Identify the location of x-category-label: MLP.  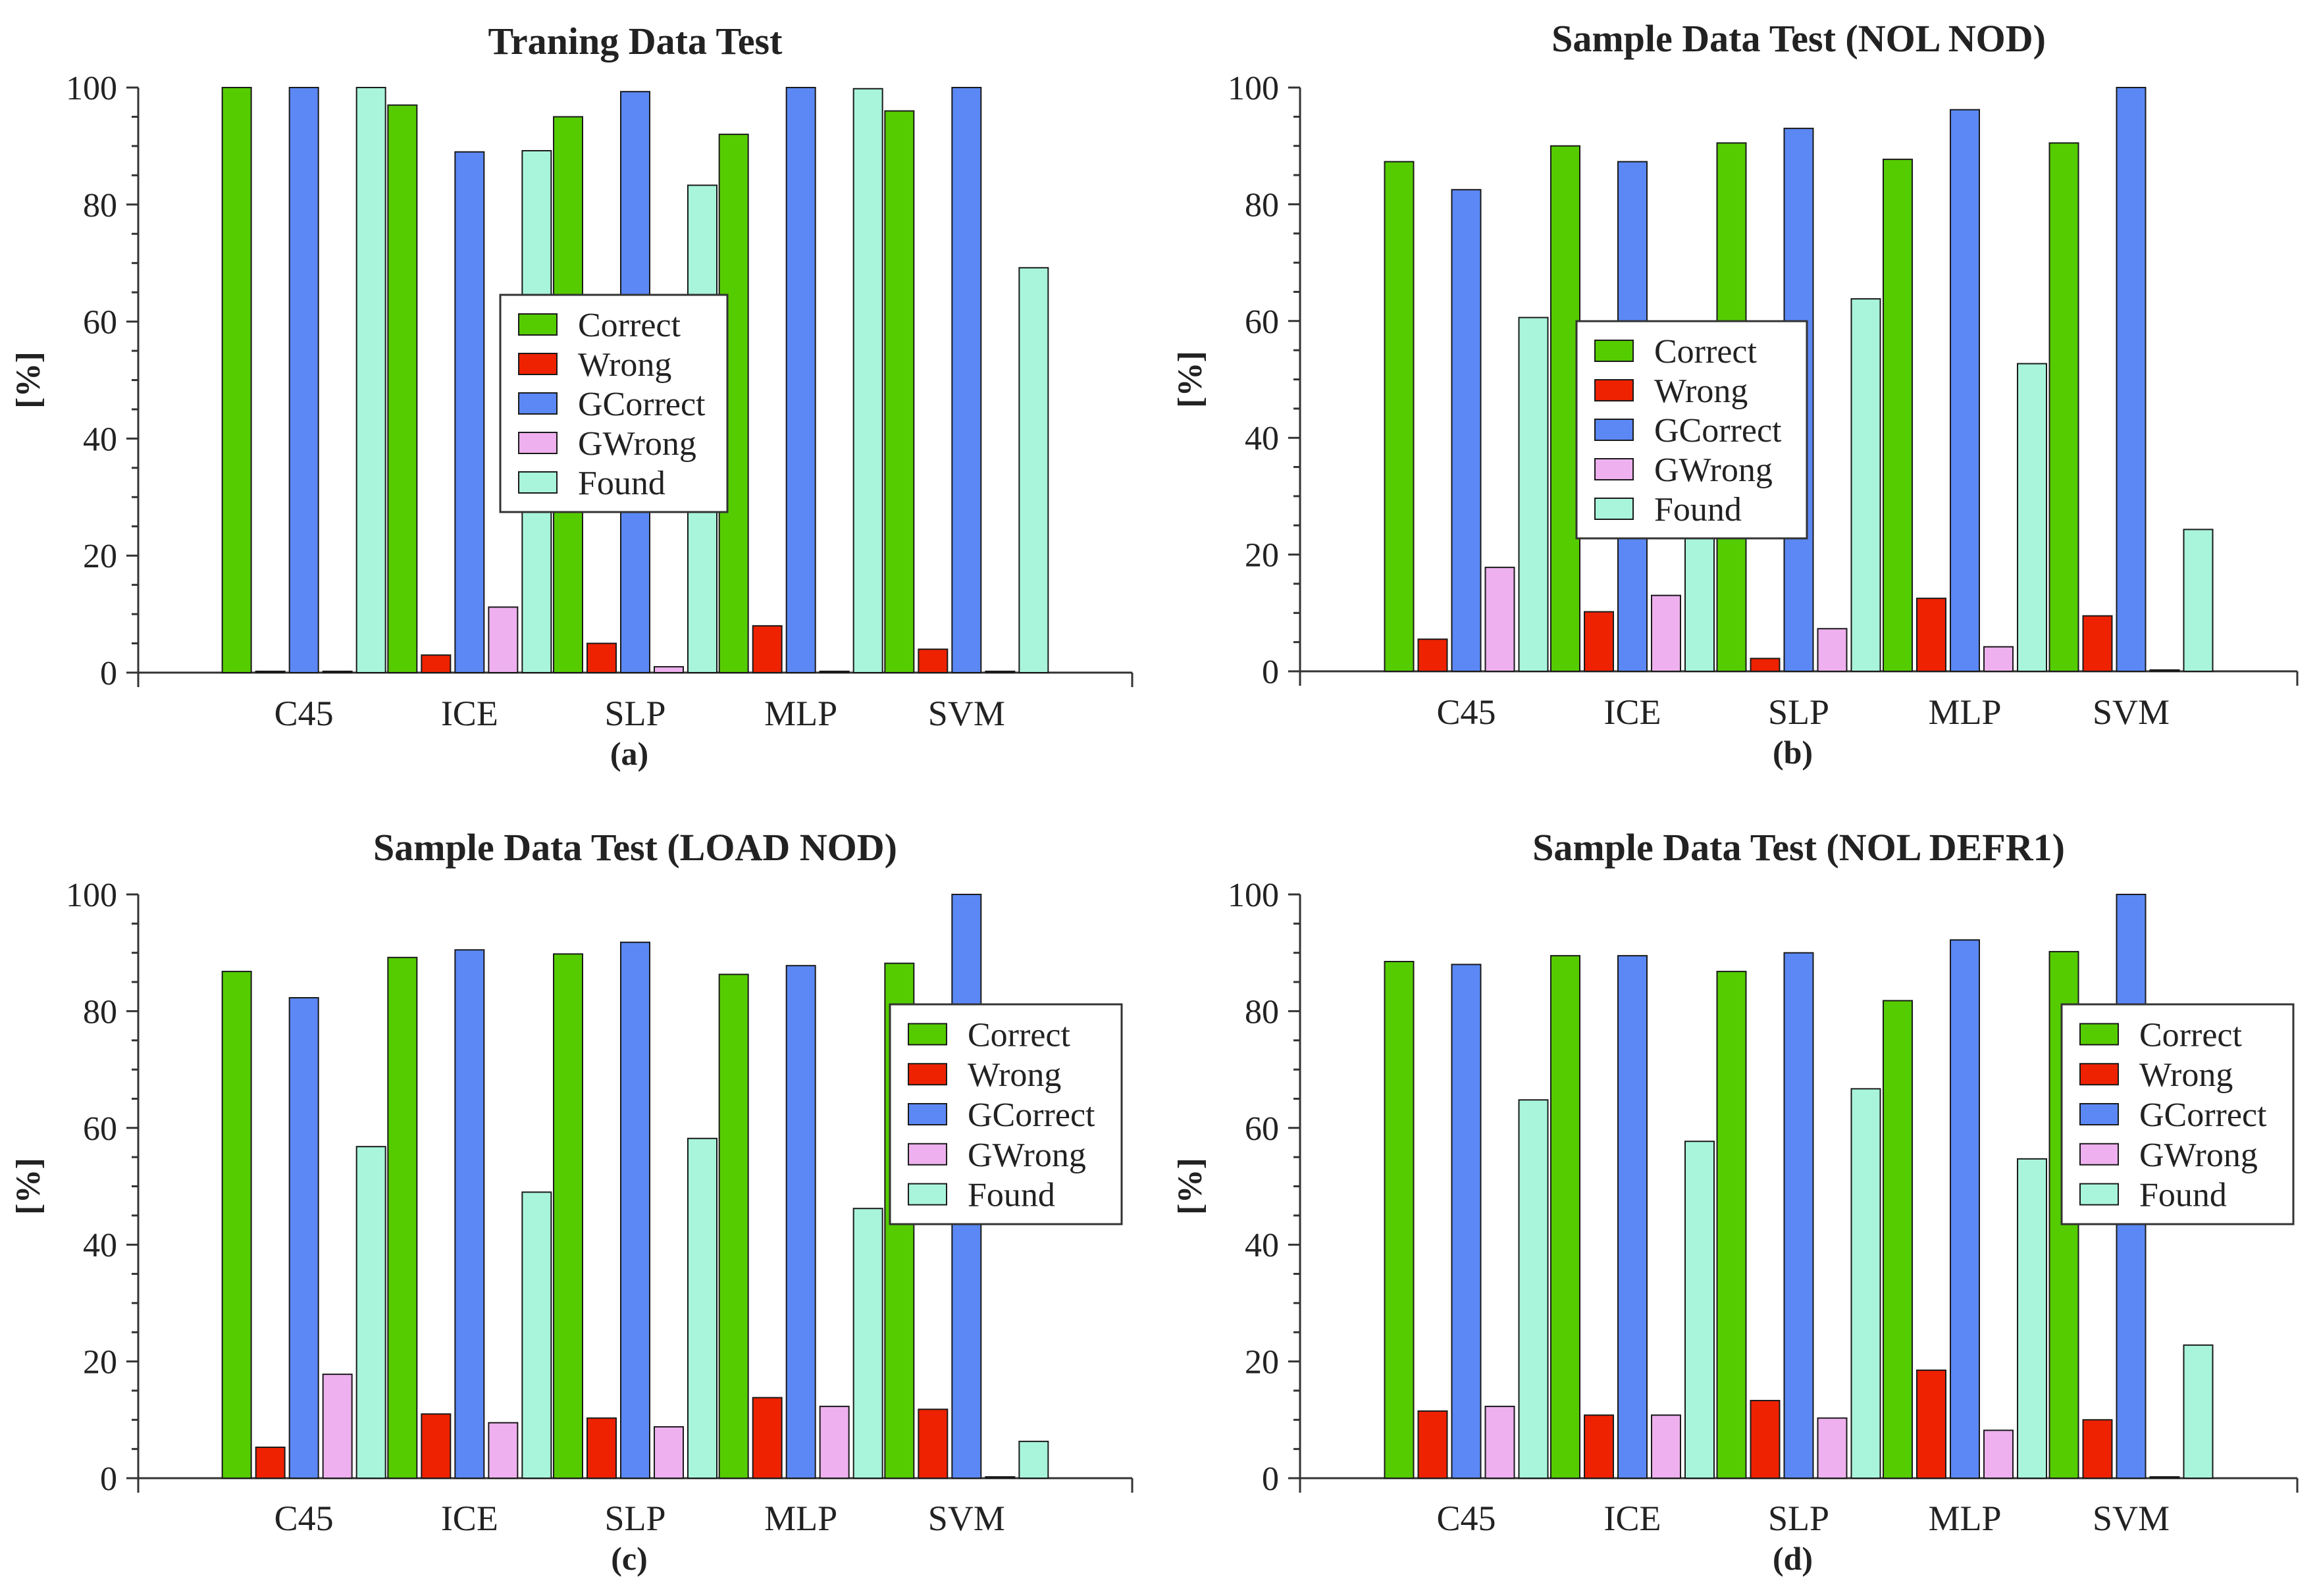
(801, 1518).